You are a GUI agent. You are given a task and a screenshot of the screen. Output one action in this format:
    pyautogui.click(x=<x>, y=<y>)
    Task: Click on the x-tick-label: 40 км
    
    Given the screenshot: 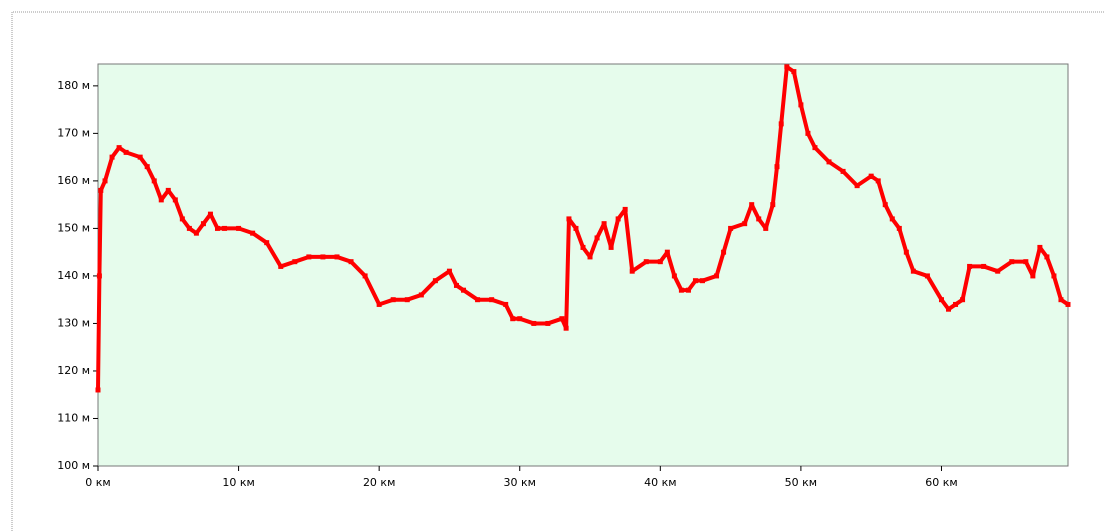 What is the action you would take?
    pyautogui.click(x=660, y=482)
    